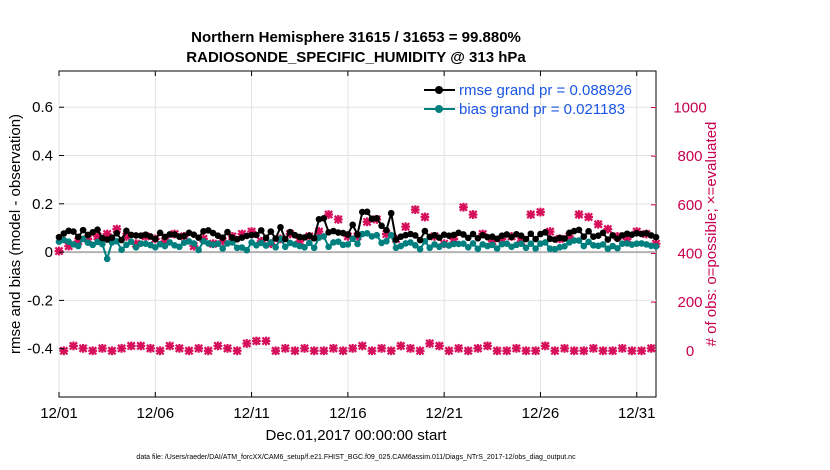 This screenshot has width=830, height=470. What do you see at coordinates (711, 234) in the screenshot?
I see `y-axis-label-right: # of obs: o=possible; ×=evaluated` at bounding box center [711, 234].